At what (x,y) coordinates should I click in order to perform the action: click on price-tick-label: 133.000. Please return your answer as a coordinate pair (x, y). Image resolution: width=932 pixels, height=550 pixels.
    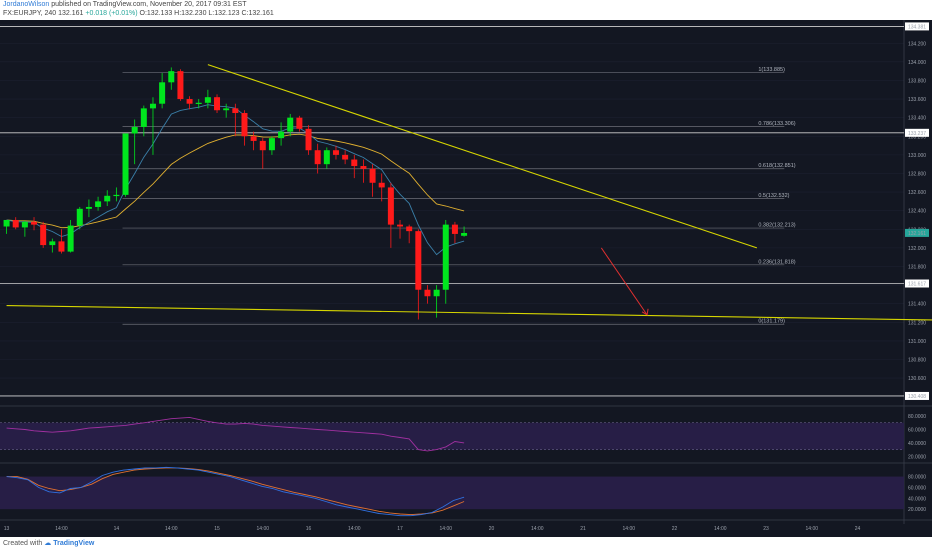
    Looking at the image, I should click on (917, 156).